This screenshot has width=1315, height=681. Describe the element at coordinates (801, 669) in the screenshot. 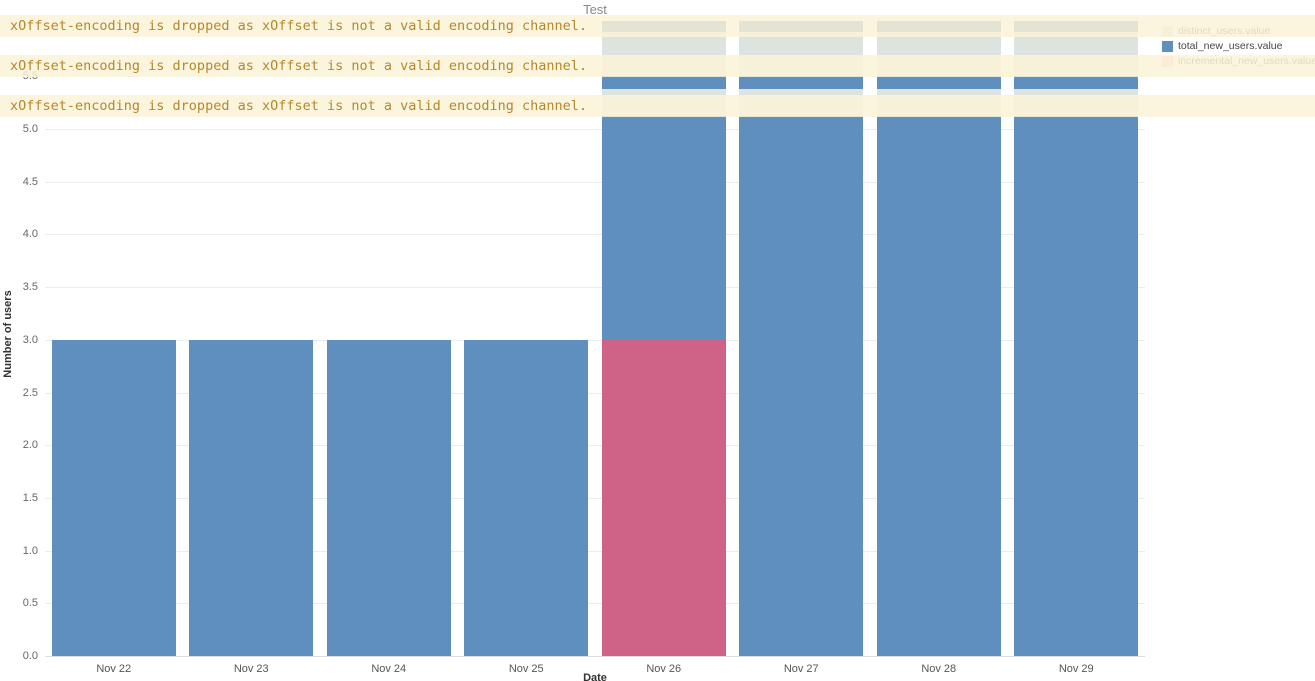

I see `x-tick-label-nov-27: Nov 27` at that location.